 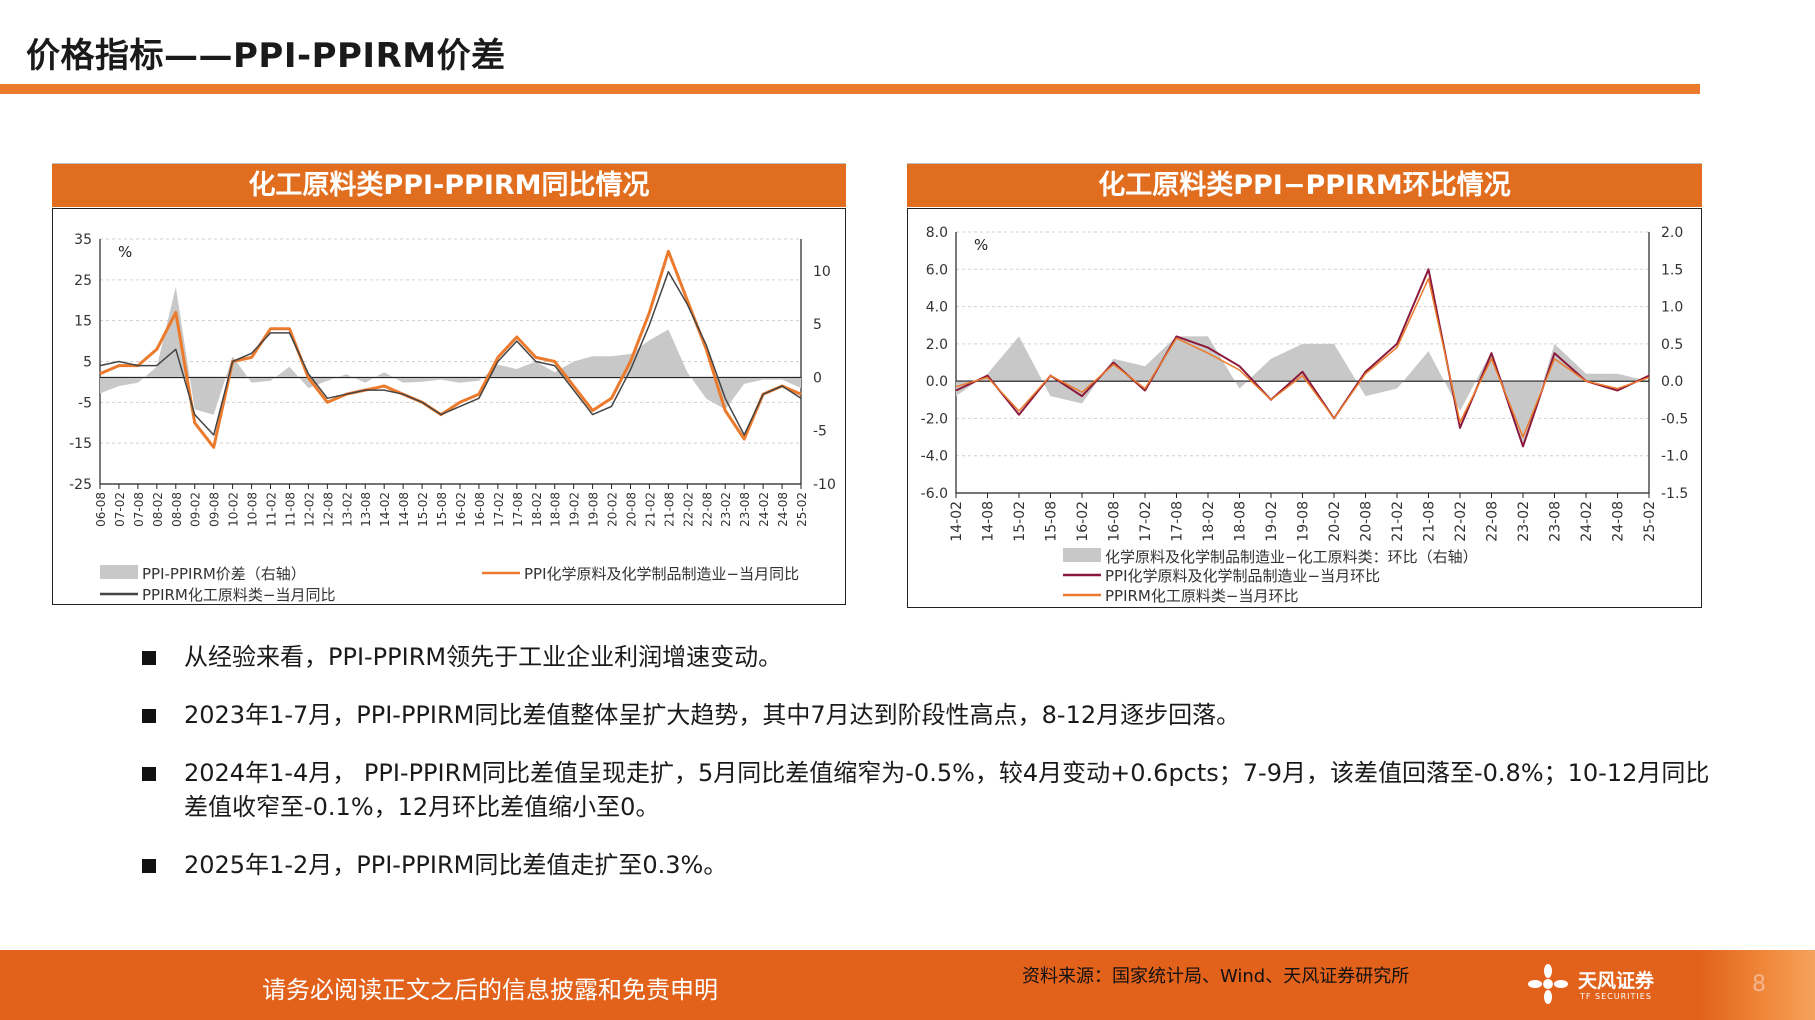 I want to click on legend-label: PPI化学原料及化学制品制造业−当月环比, so click(x=1242, y=576).